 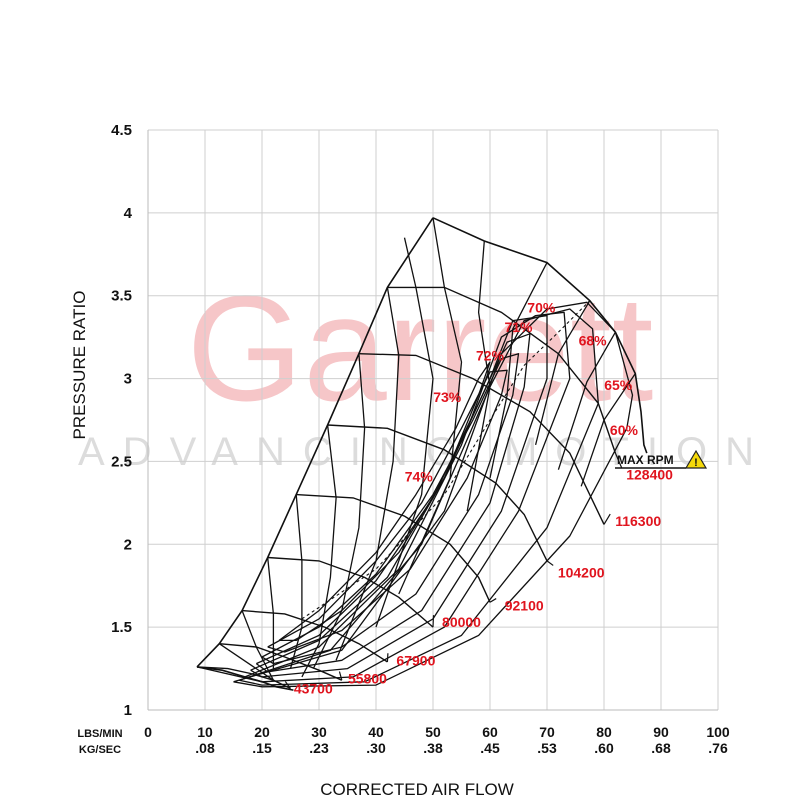 What do you see at coordinates (638, 521) in the screenshot?
I see `speed-label-116300: 116300` at bounding box center [638, 521].